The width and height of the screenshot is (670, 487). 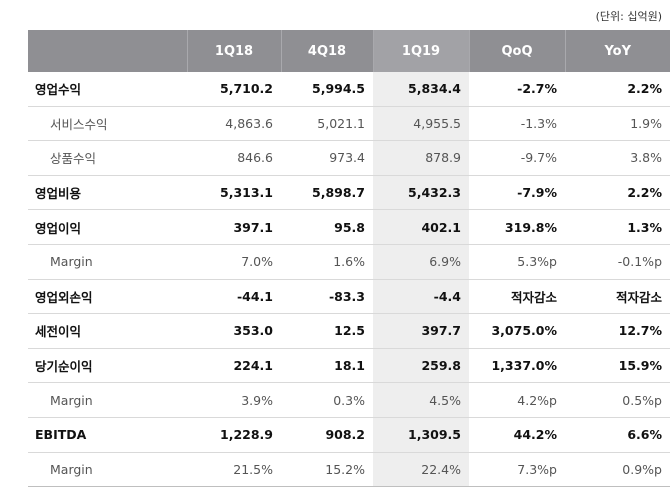 I want to click on table-row: Margin 7.0% 1.6% 6.9% 5.3%p -0.1%p, so click(x=349, y=262).